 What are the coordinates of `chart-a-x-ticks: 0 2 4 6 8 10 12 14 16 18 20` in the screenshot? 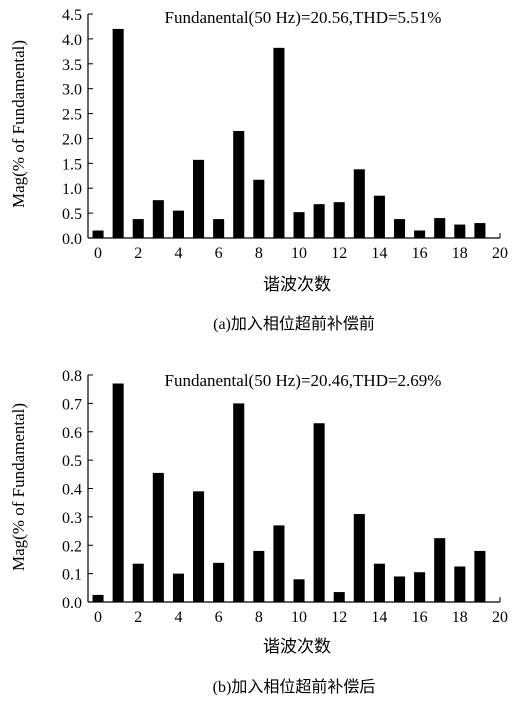 It's located at (301, 247).